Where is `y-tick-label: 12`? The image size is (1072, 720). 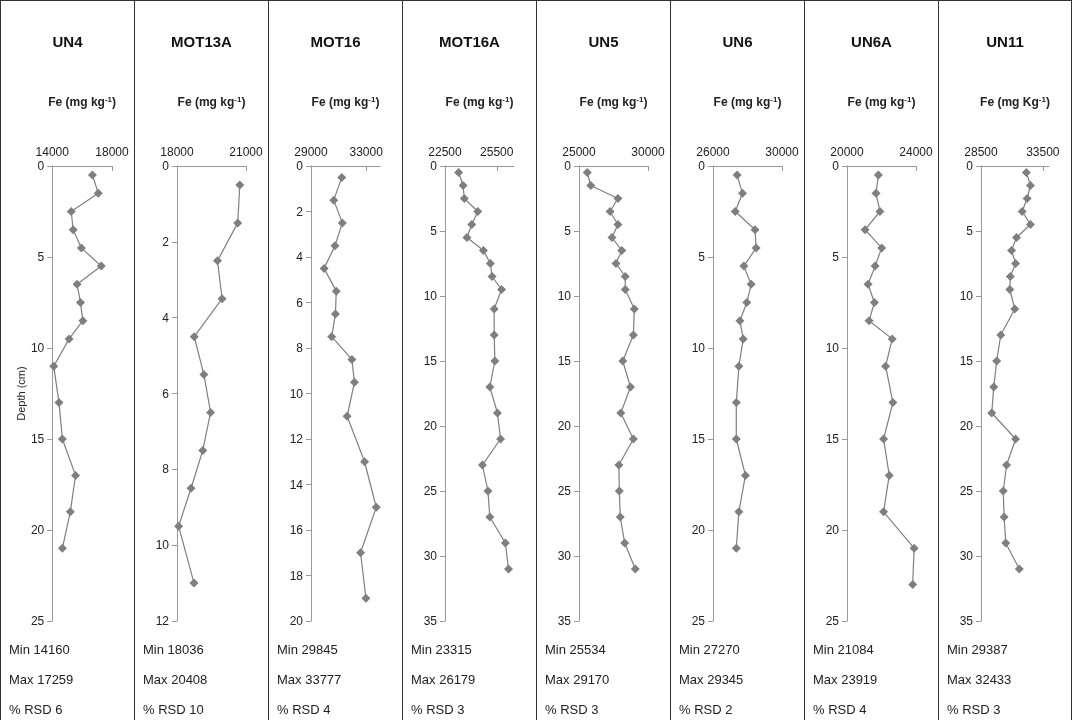
y-tick-label: 12 is located at coordinates (296, 439).